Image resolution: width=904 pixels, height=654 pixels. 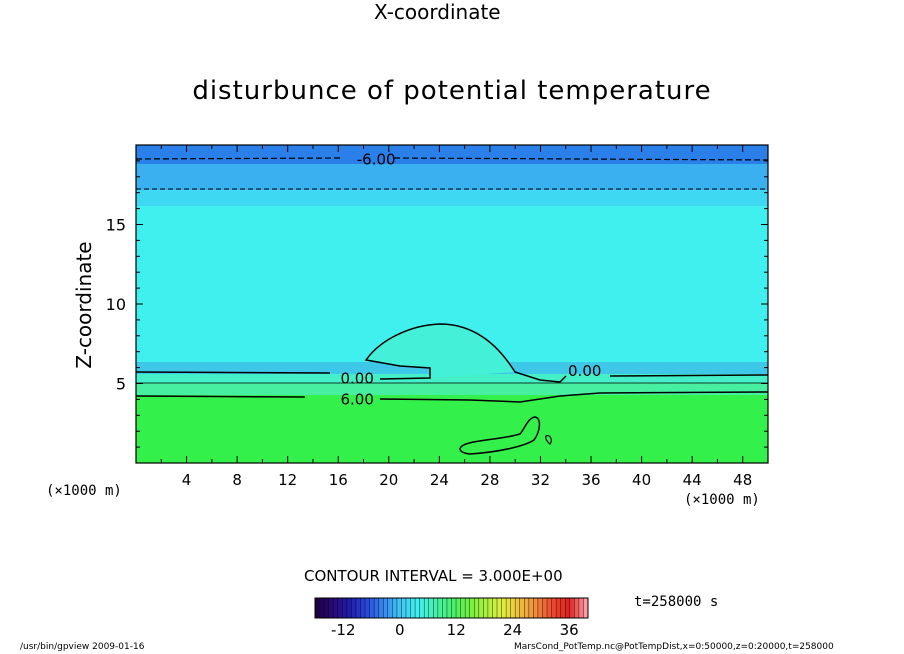 What do you see at coordinates (376, 159) in the screenshot?
I see `contour-label: -6.00` at bounding box center [376, 159].